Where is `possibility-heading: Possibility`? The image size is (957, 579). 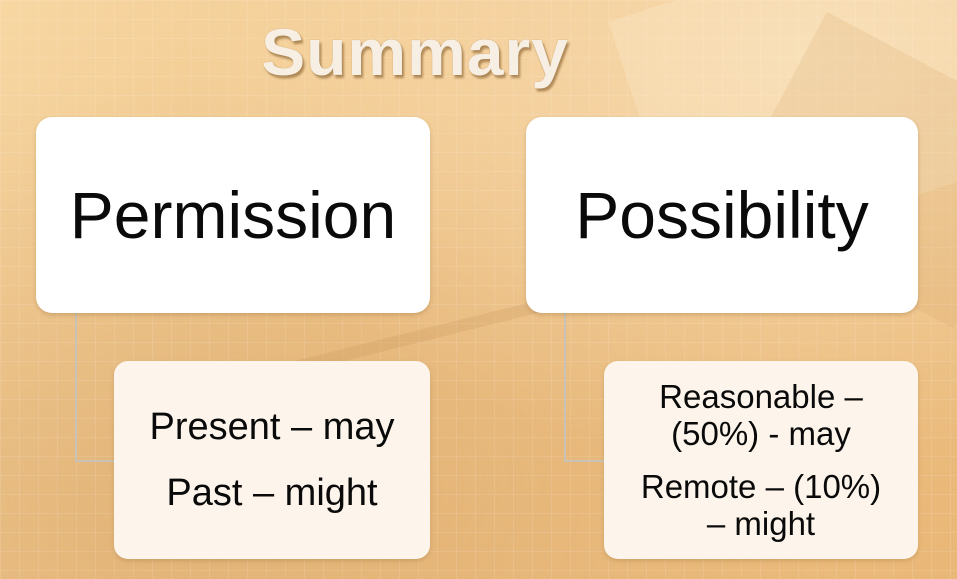 possibility-heading: Possibility is located at coordinates (722, 215).